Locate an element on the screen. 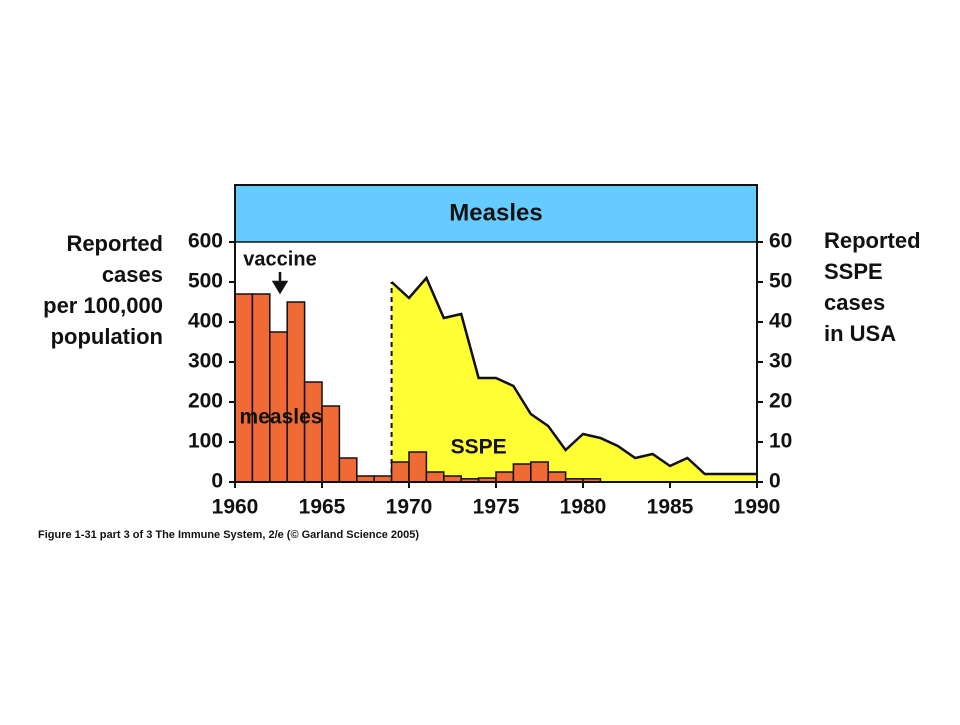 This screenshot has width=960, height=725. y2-axis-label: in USA is located at coordinates (860, 333).